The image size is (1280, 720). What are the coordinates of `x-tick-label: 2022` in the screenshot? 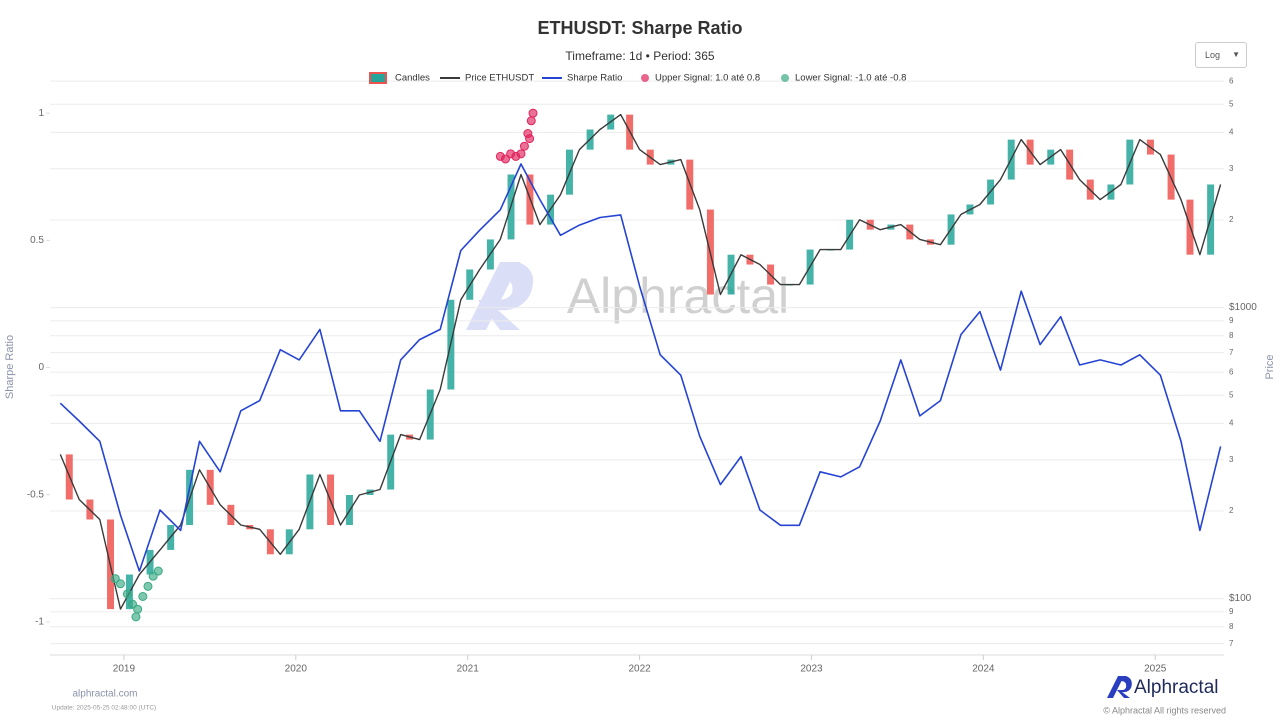 It's located at (639, 669).